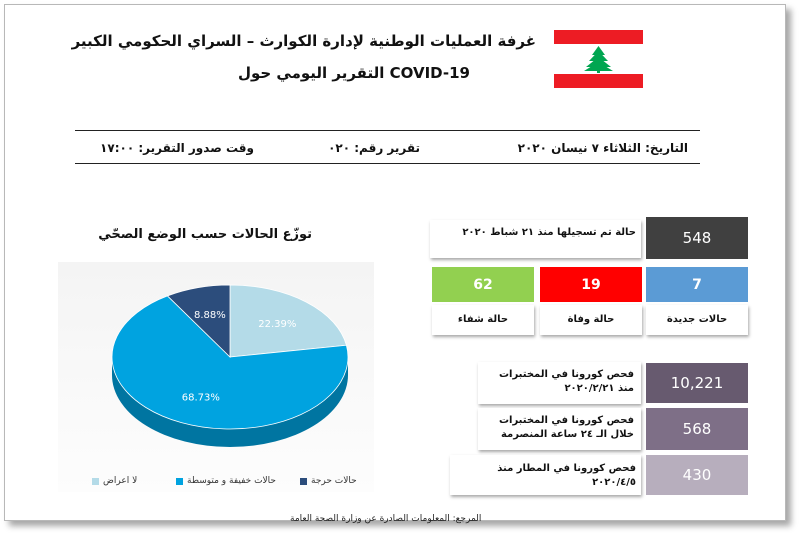  What do you see at coordinates (201, 397) in the screenshot?
I see `pie-label-1: 68.73%` at bounding box center [201, 397].